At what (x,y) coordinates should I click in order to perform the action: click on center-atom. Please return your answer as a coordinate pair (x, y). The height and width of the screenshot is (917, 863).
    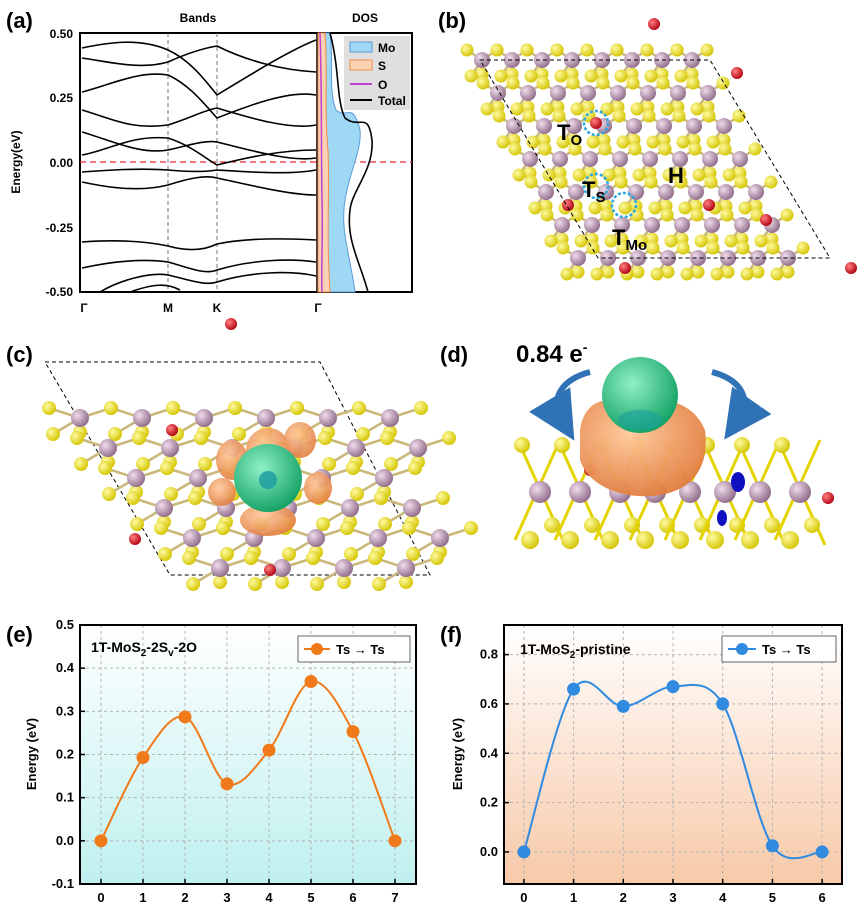
    Looking at the image, I should click on (268, 480).